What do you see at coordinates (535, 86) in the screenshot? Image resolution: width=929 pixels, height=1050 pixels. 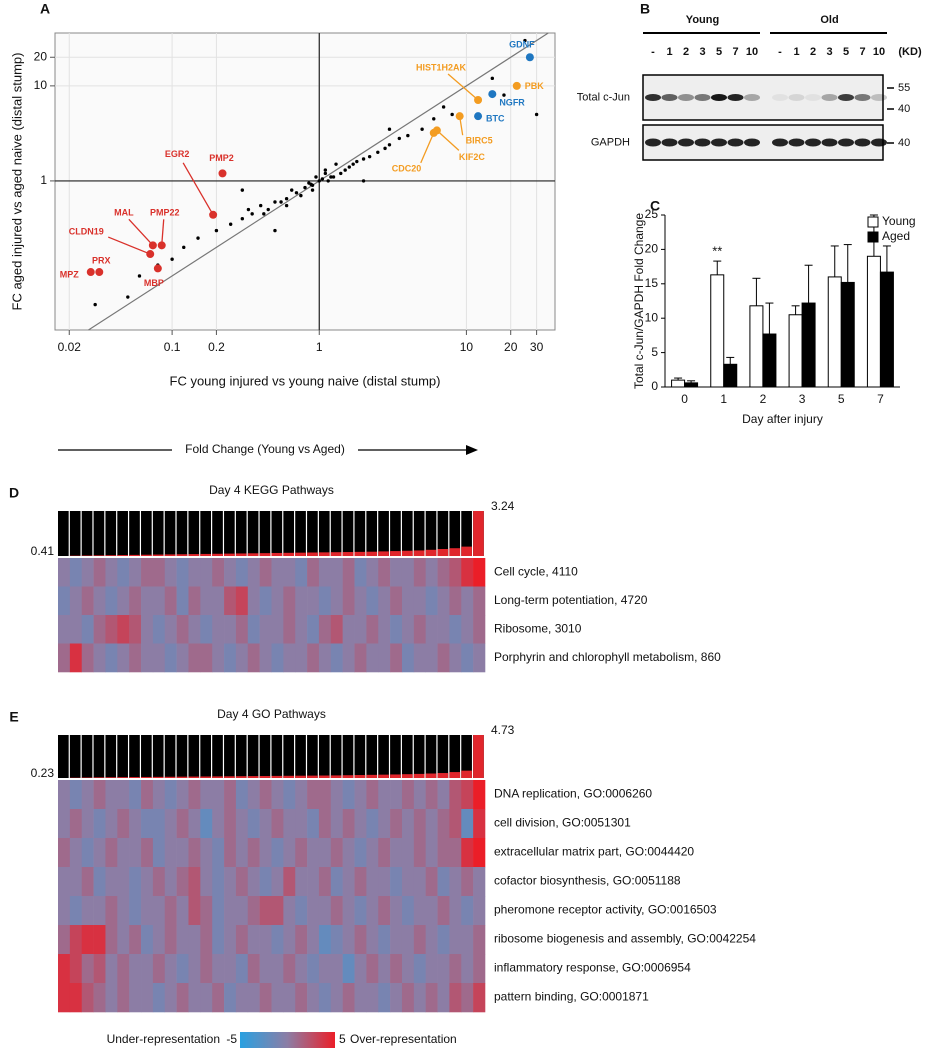 I see `point-label: PBK` at bounding box center [535, 86].